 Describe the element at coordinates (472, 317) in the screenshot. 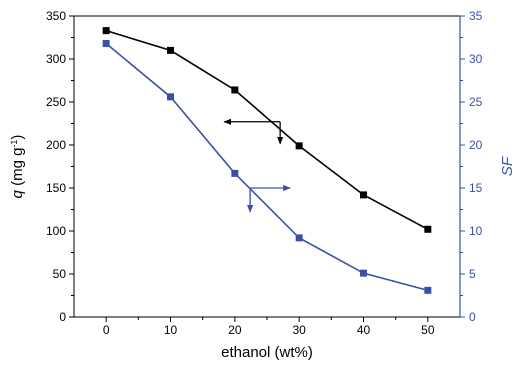

I see `y-right-tick-label: 0` at that location.